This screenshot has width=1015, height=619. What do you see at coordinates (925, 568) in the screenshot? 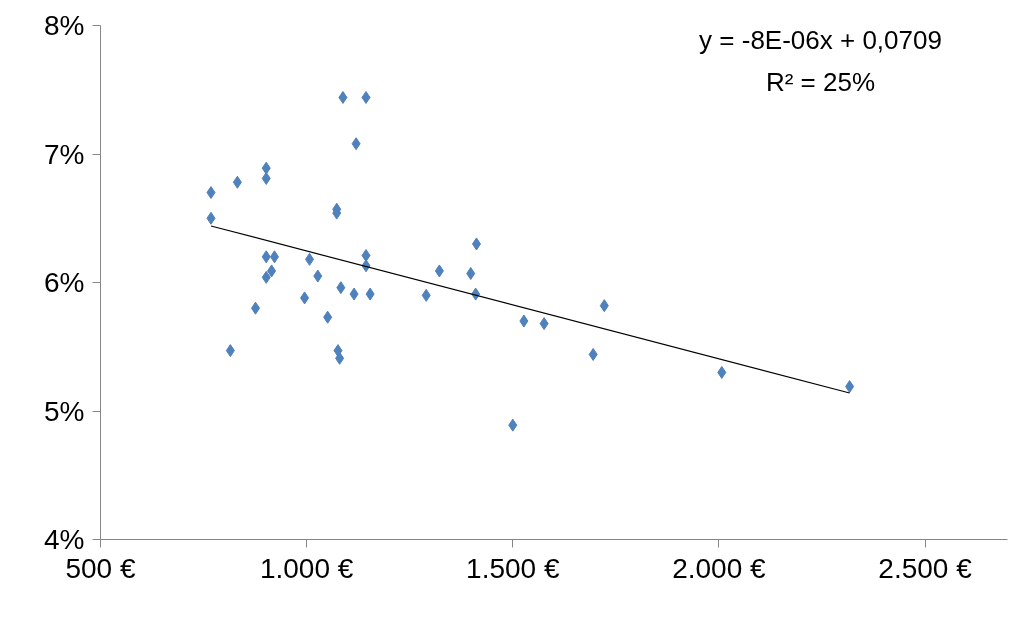
I see `x-tick-label: 2.500 €` at bounding box center [925, 568].